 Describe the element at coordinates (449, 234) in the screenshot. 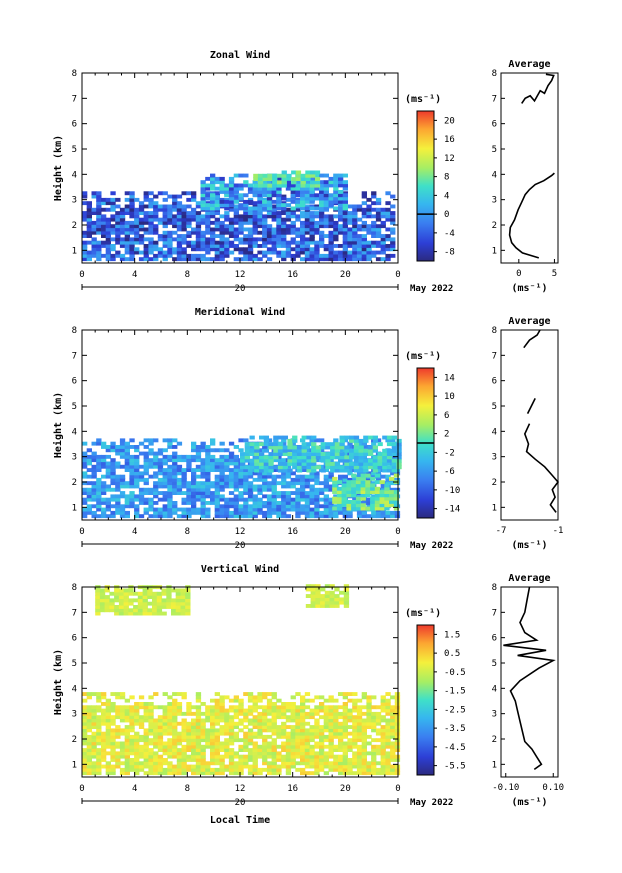

I see `colorbar-tick-label: -4` at that location.